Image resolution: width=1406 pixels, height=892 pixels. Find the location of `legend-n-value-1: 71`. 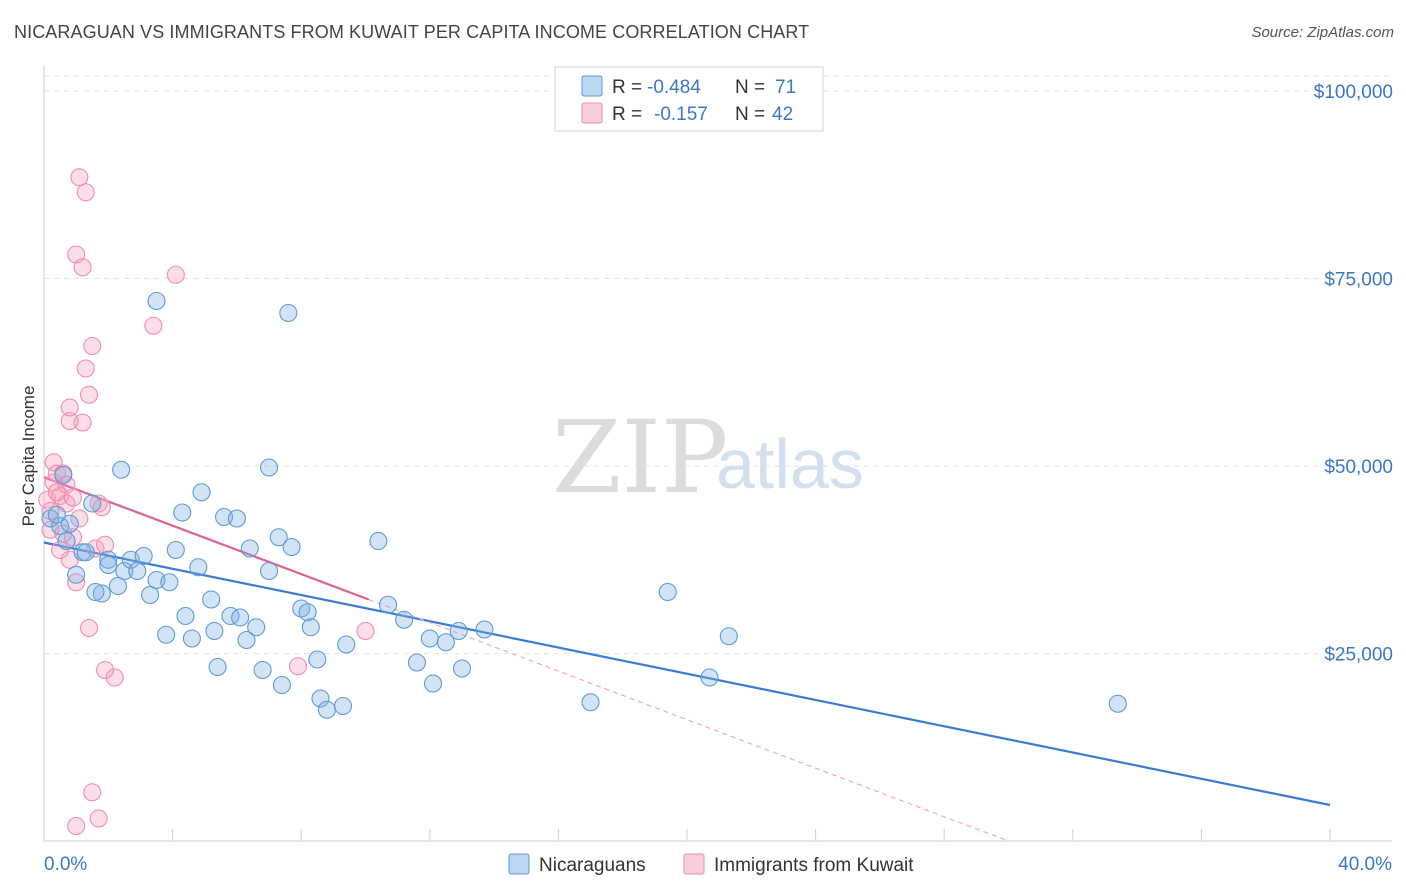

legend-n-value-1: 71 is located at coordinates (785, 87).